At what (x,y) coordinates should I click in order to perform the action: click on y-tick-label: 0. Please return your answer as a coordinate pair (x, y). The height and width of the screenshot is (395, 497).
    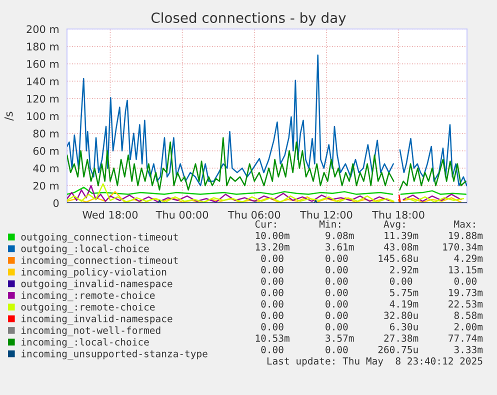
    Looking at the image, I should click on (56, 203).